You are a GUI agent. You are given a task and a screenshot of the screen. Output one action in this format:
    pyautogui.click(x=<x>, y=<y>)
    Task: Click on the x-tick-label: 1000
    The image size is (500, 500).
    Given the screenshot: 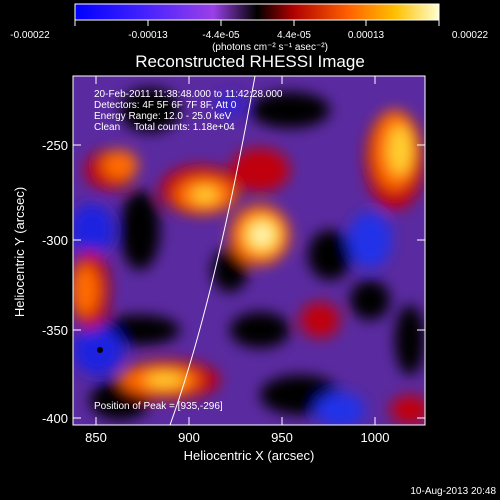 What is the action you would take?
    pyautogui.click(x=375, y=437)
    